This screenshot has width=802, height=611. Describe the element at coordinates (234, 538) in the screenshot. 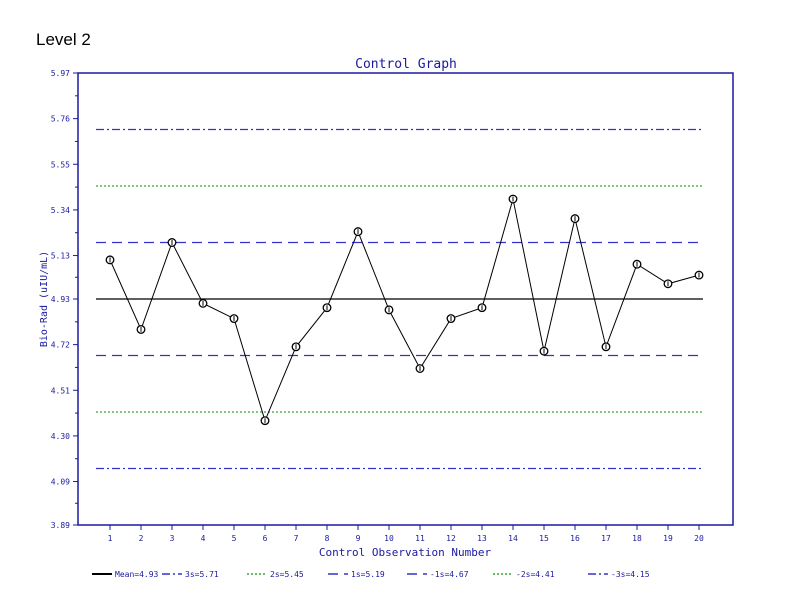

I see `x-tick-label: 5` at that location.